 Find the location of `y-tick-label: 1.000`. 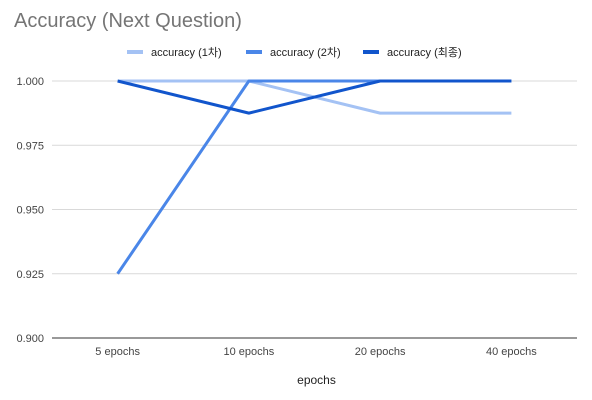

y-tick-label: 1.000 is located at coordinates (30, 82).